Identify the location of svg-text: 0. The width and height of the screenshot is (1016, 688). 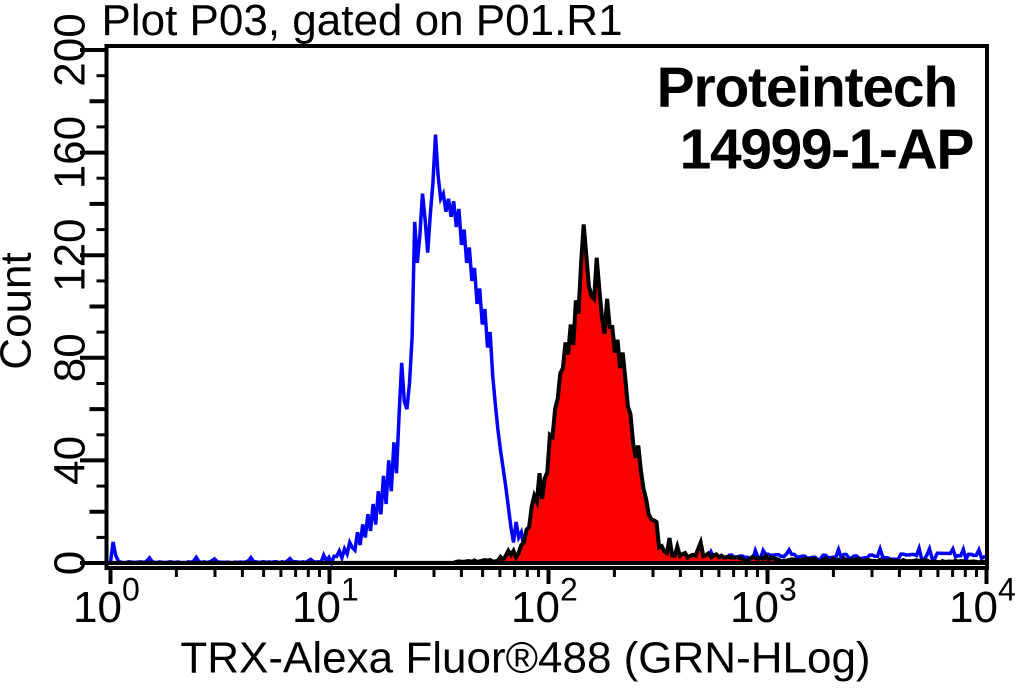
(69, 563).